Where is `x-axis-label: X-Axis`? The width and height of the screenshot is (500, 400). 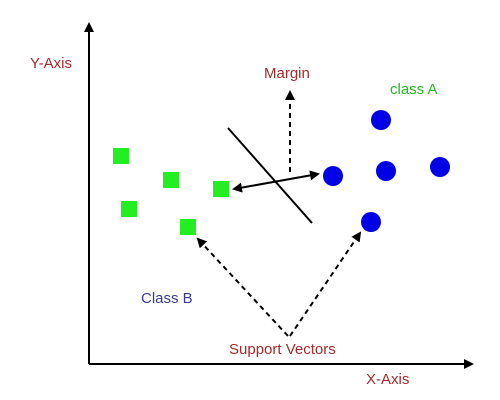
x-axis-label: X-Axis is located at coordinates (388, 379).